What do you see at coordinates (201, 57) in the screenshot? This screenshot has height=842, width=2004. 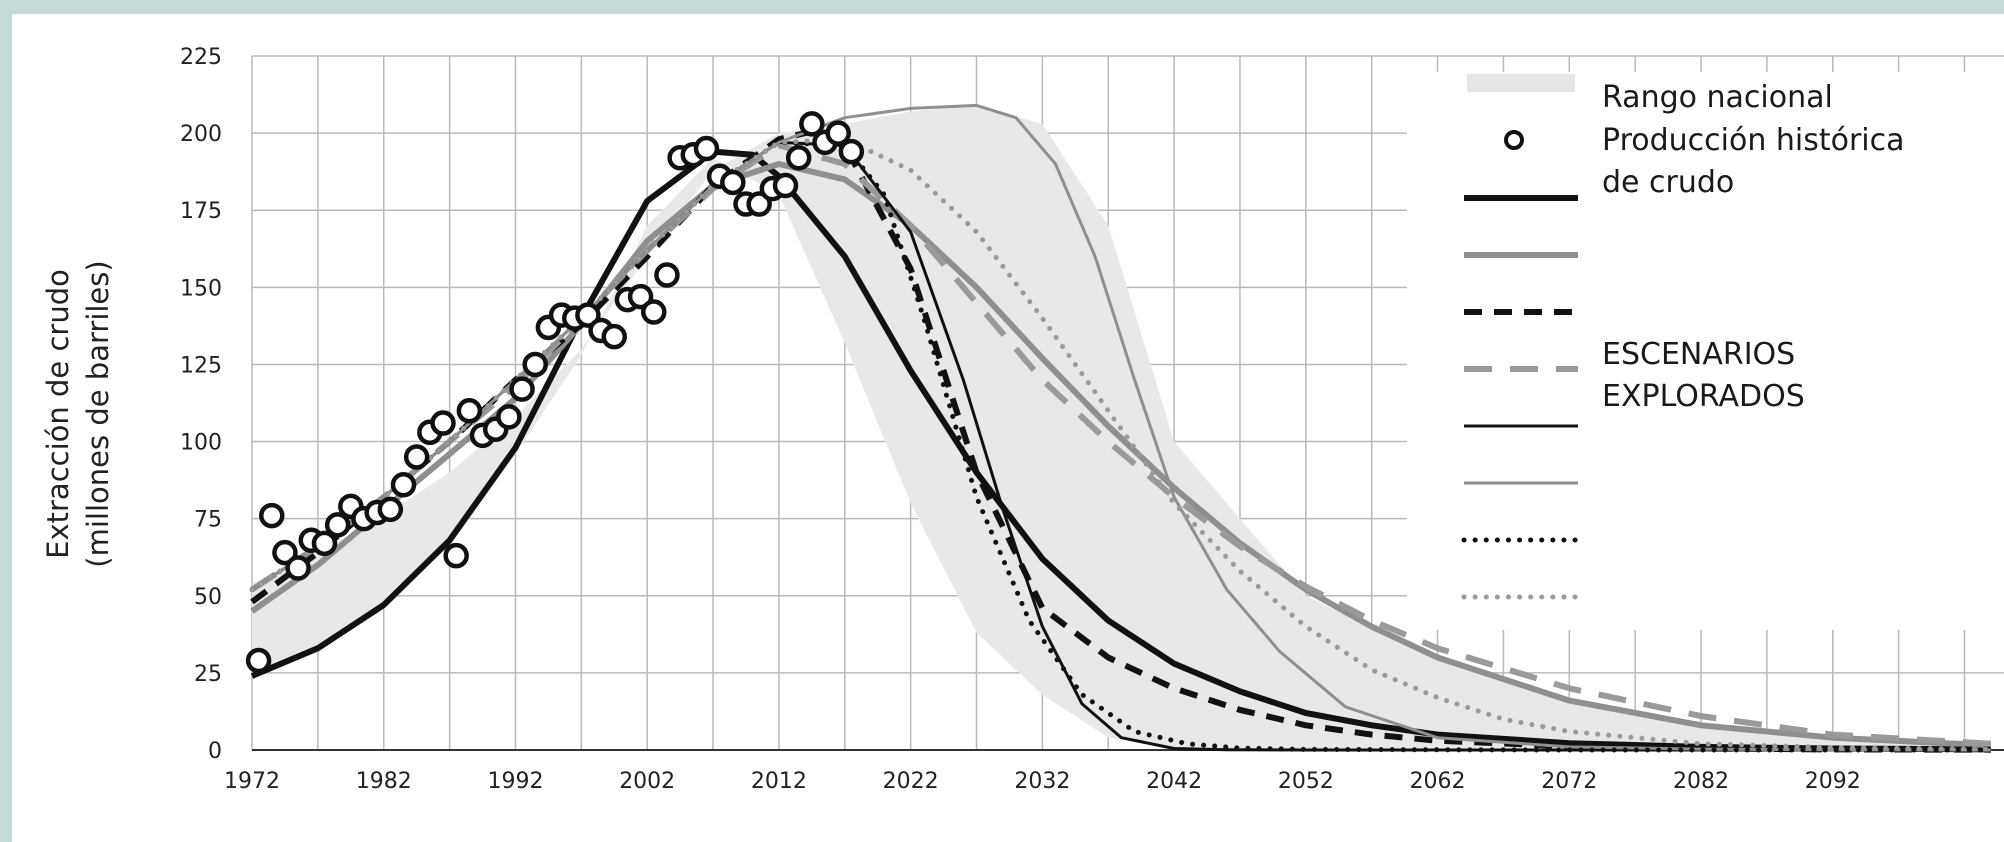 I see `y-tick-label: 225` at bounding box center [201, 57].